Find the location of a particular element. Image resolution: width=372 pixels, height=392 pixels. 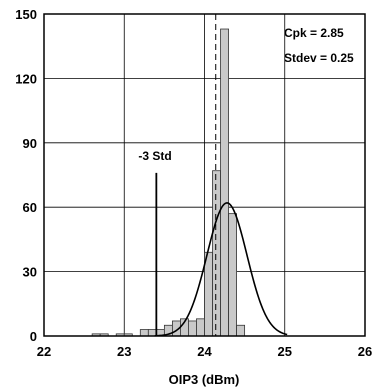

x-tick-label: 23 is located at coordinates (124, 351).